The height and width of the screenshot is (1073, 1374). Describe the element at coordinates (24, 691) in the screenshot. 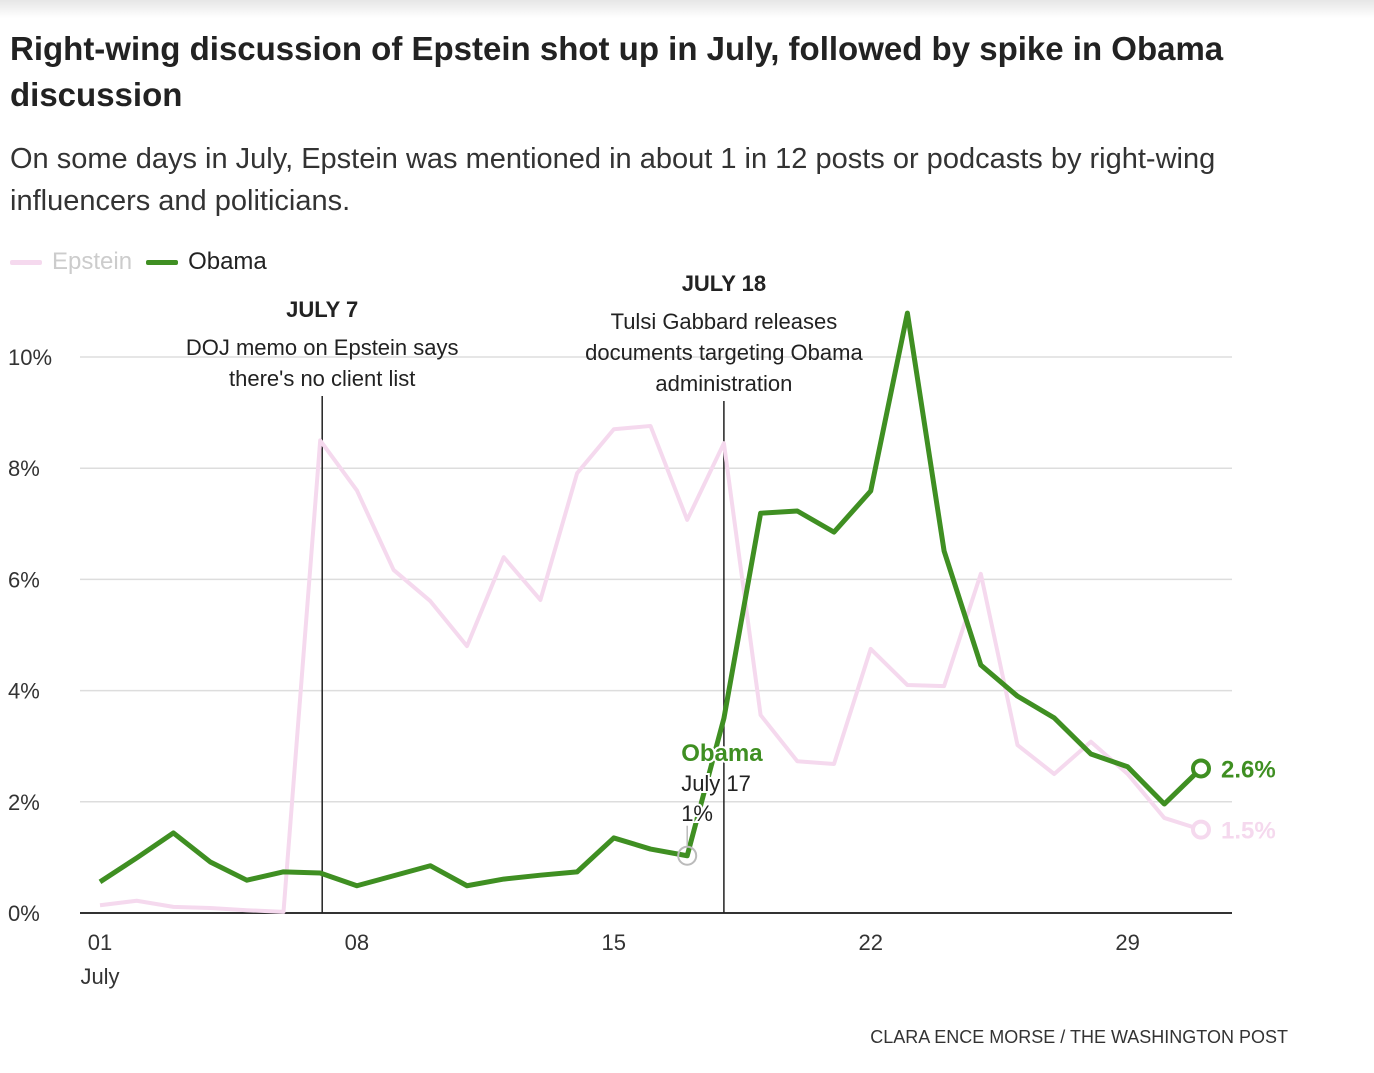

I see `y-tick-label: 4%` at that location.